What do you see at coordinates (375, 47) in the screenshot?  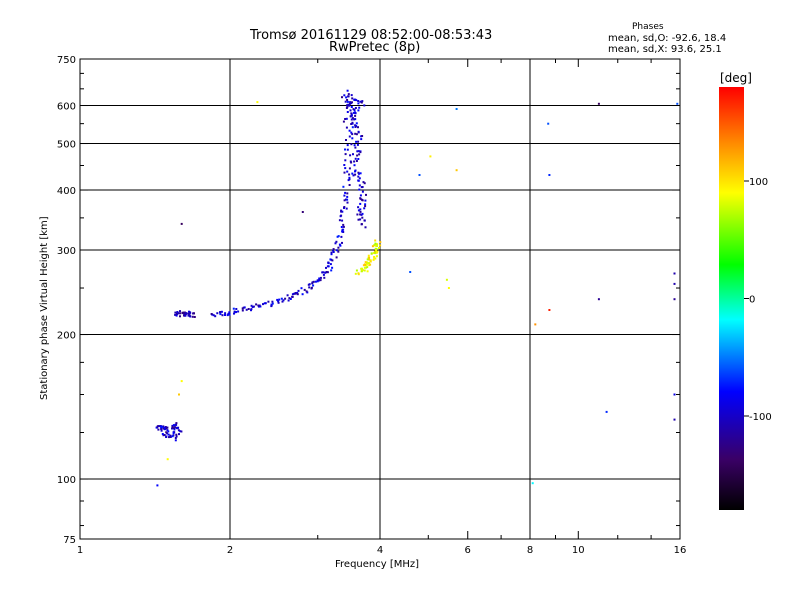 I see `chart-subtitle: RwPretec (8p)` at bounding box center [375, 47].